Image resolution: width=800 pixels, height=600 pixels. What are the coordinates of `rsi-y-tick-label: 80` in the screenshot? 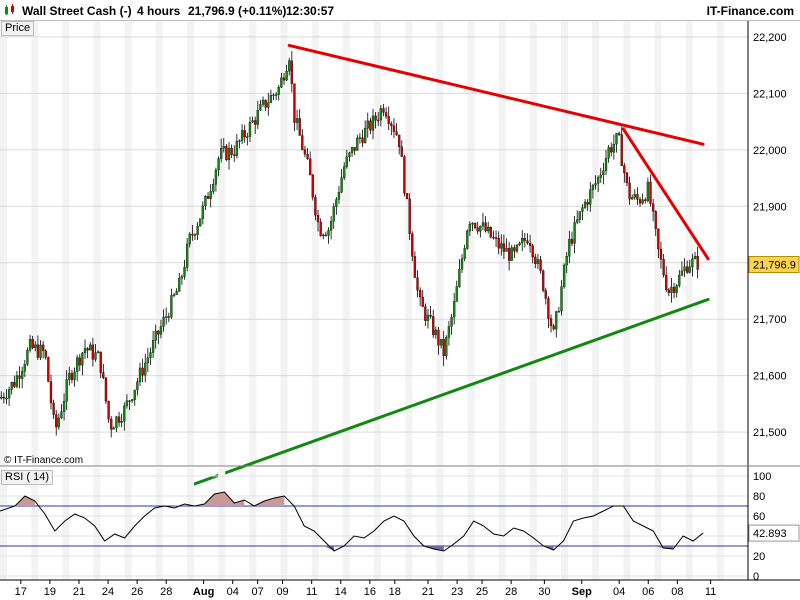 It's located at (759, 497).